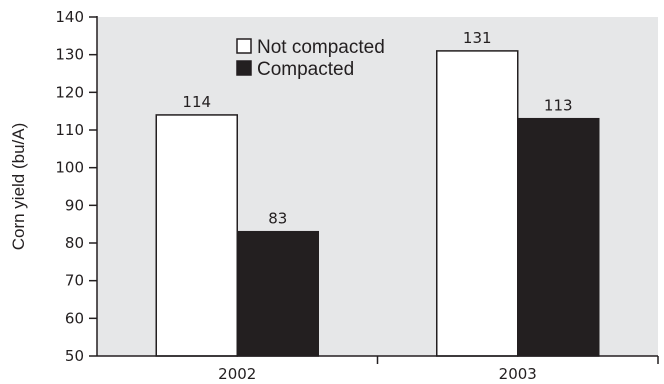 The height and width of the screenshot is (384, 664). Describe the element at coordinates (74, 243) in the screenshot. I see `y-tick-label: 80` at that location.